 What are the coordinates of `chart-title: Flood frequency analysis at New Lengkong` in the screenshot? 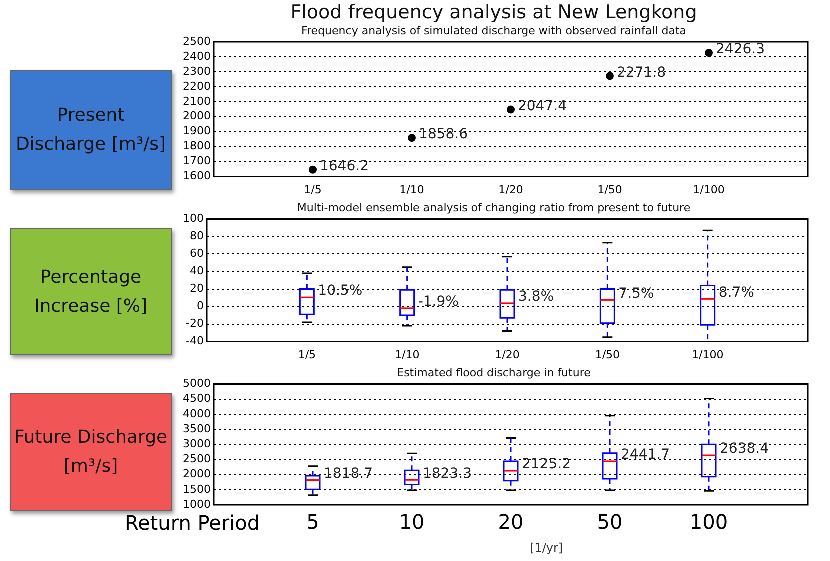 It's located at (494, 12).